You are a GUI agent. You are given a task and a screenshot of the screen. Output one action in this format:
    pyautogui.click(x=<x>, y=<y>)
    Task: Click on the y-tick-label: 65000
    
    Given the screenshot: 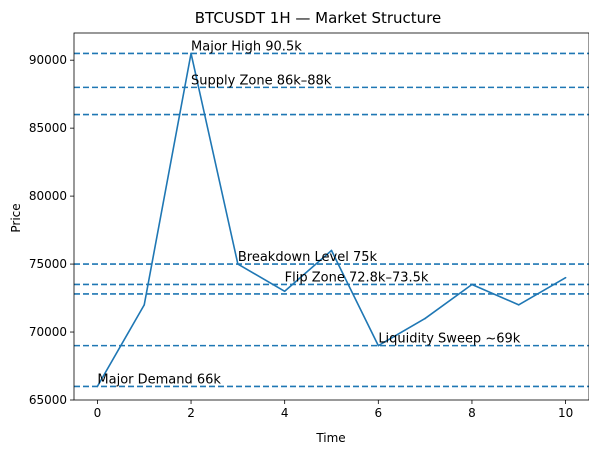 What is the action you would take?
    pyautogui.click(x=48, y=400)
    